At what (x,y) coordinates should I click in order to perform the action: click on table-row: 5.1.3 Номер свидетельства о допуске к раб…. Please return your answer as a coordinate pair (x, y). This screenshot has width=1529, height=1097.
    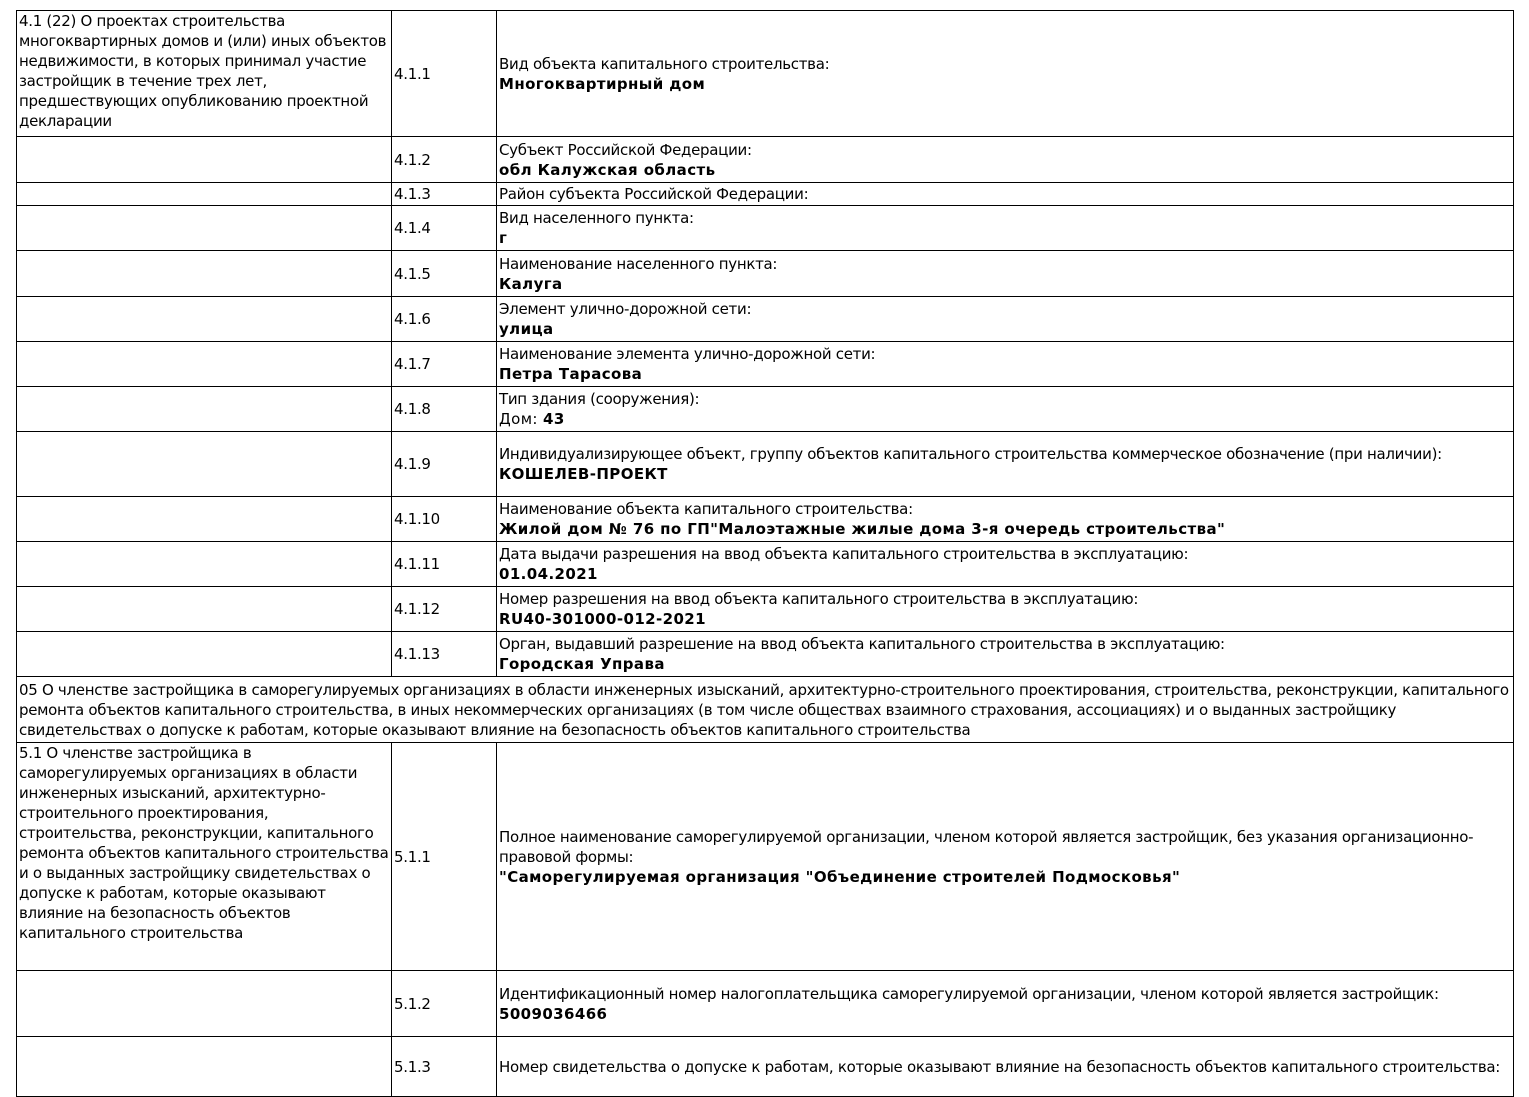
    Looking at the image, I should click on (765, 1066).